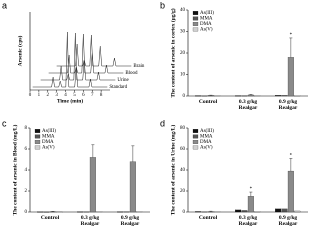 Image resolution: width=320 pixels, height=240 pixels. Describe the element at coordinates (183, 32) in the screenshot. I see `y-tick-label: 30` at that location.